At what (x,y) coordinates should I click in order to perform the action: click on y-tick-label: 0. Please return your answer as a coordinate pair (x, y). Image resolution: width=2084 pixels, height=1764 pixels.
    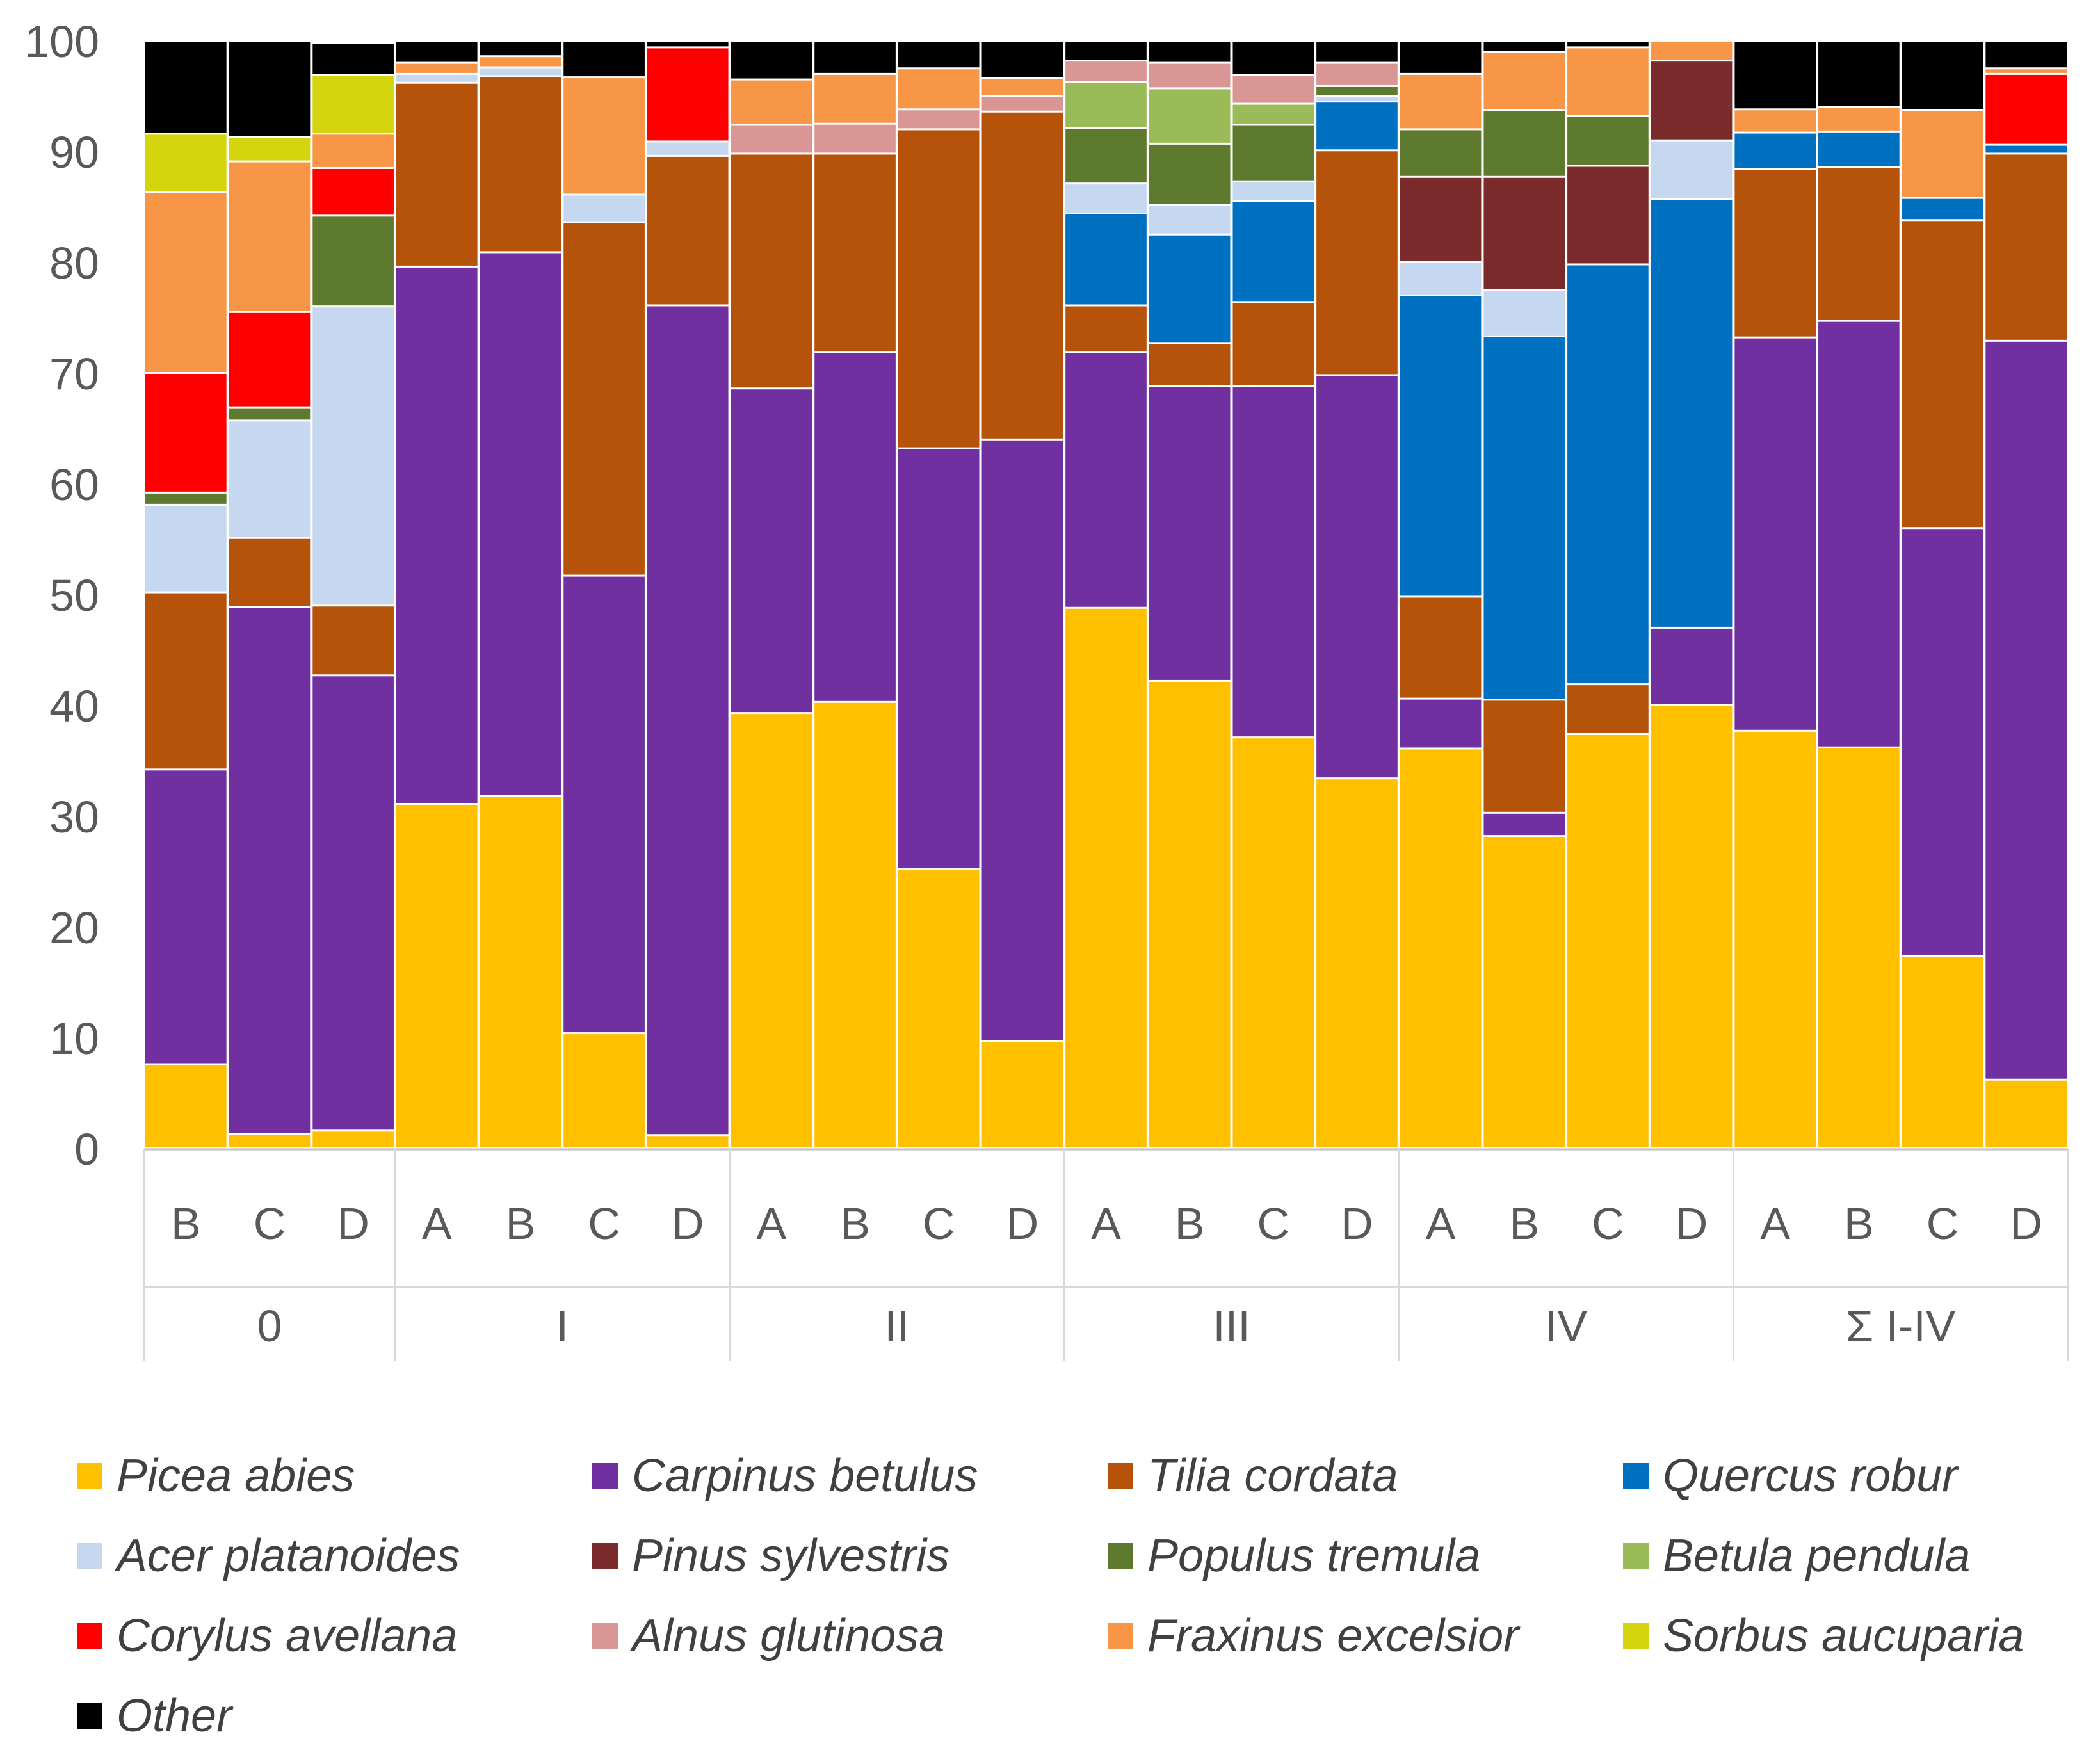
    Looking at the image, I should click on (86, 1149).